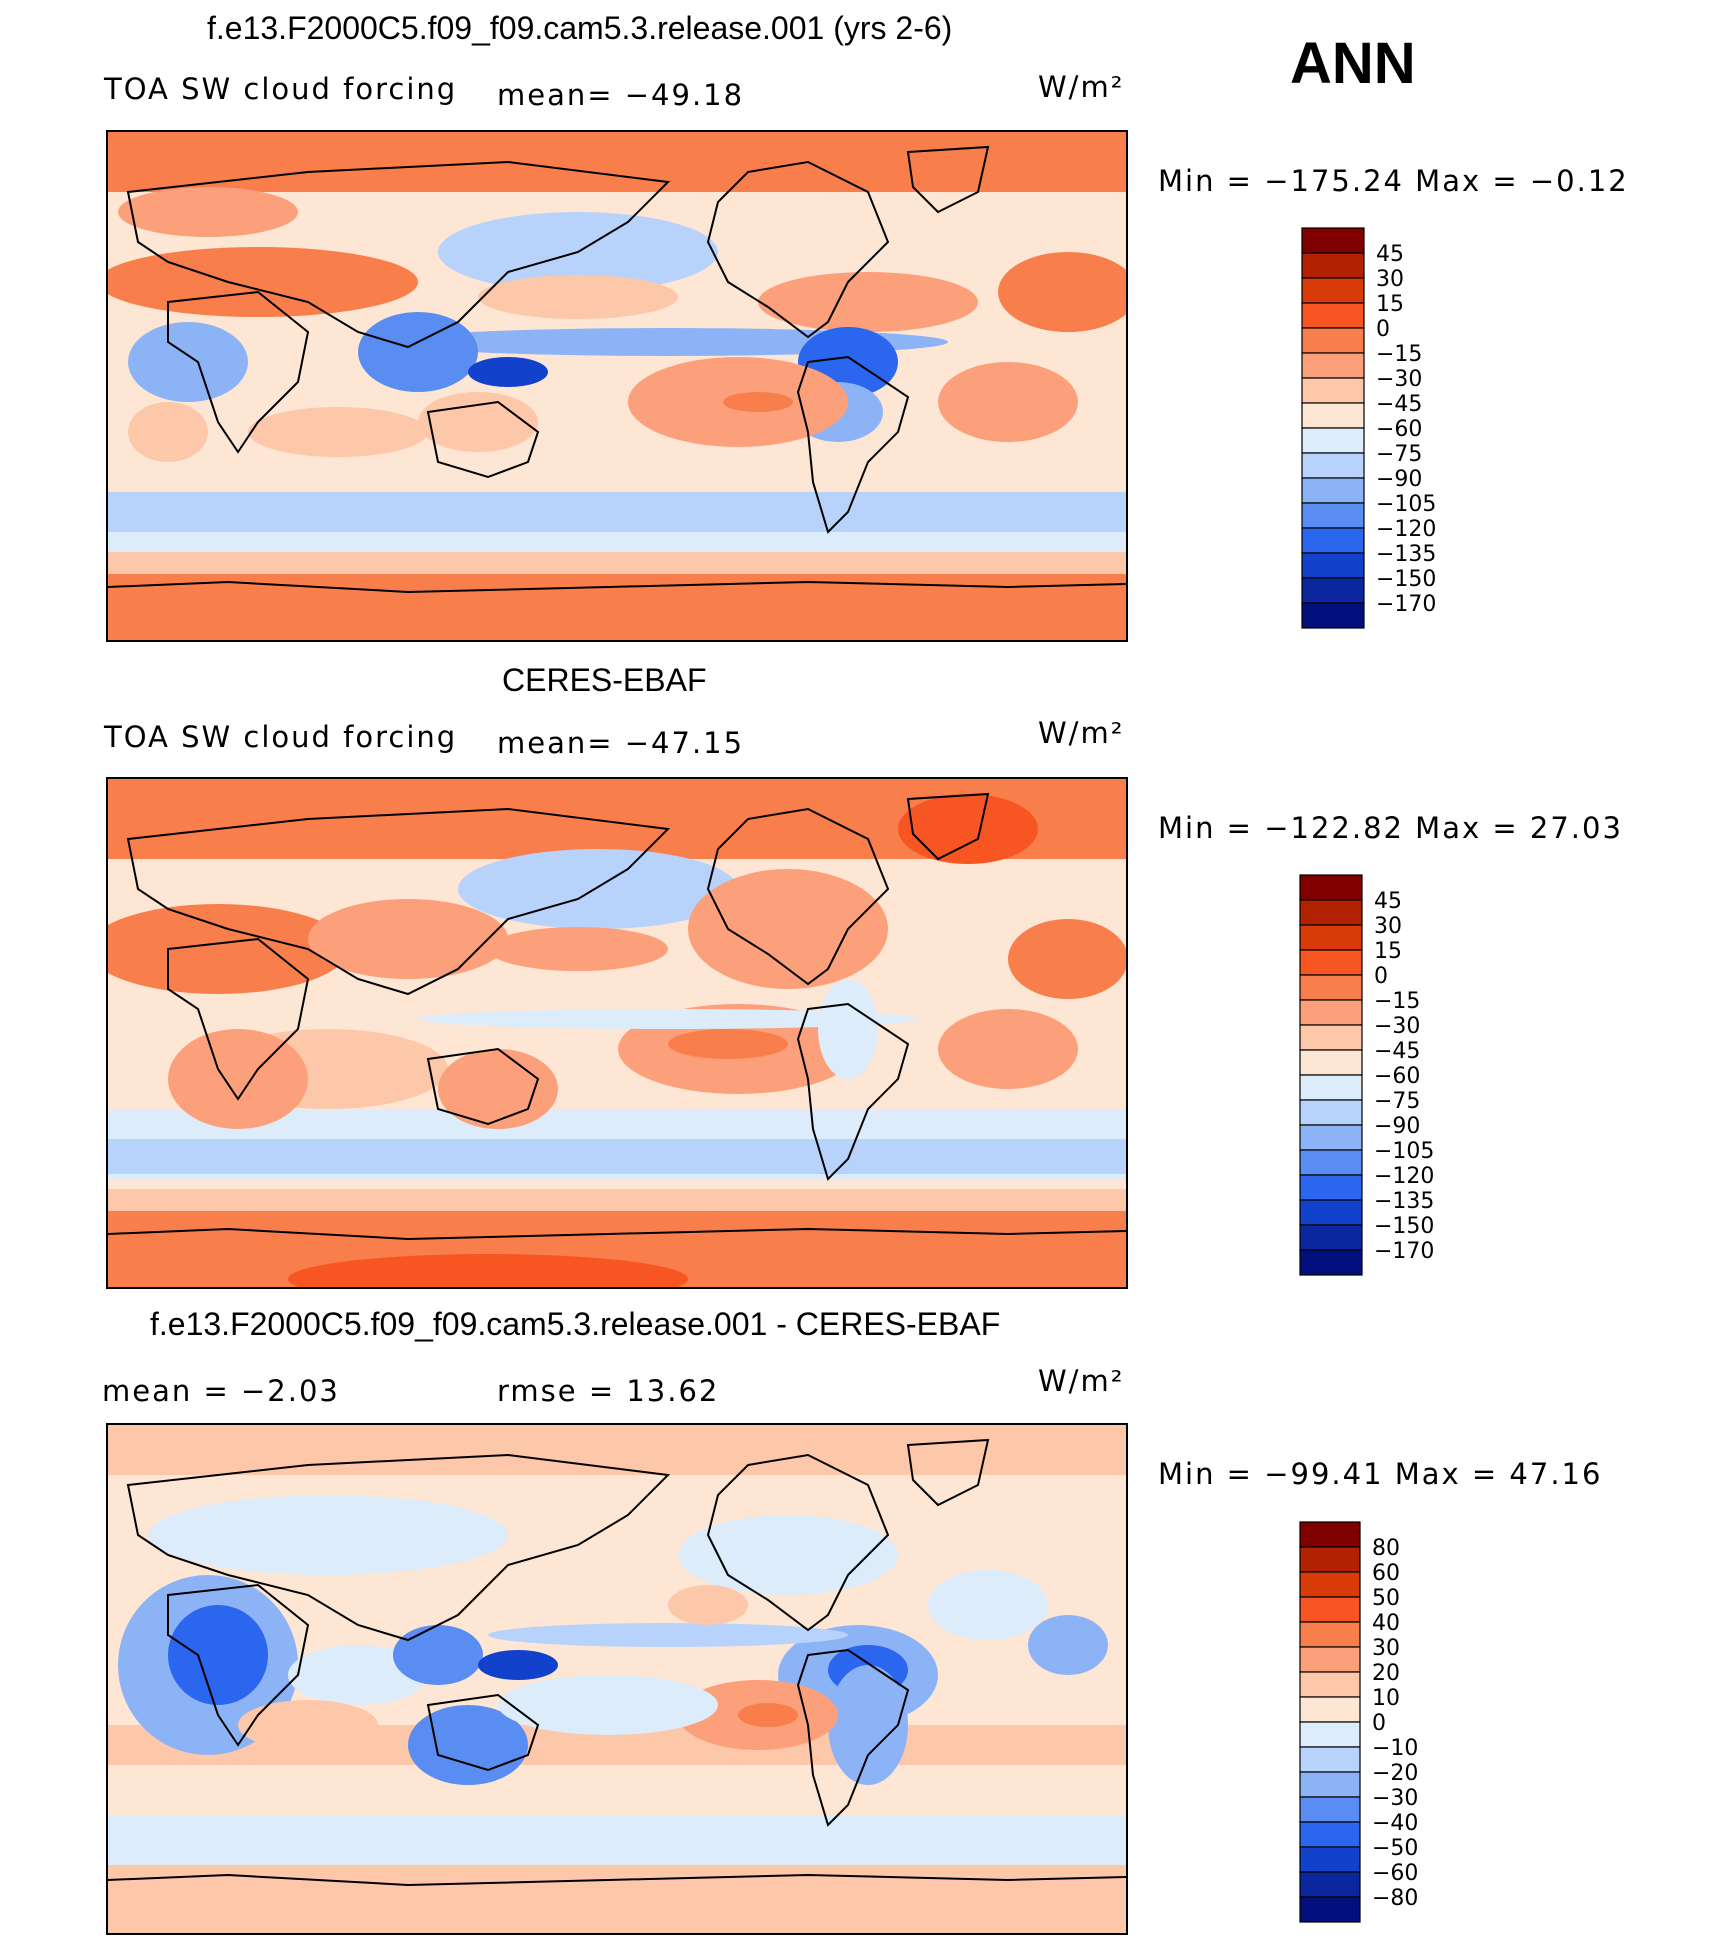  Describe the element at coordinates (1404, 1251) in the screenshot. I see `colorbar-tick-label: −170` at that location.